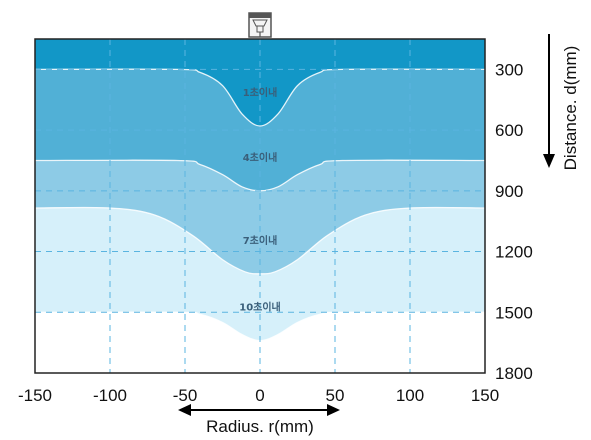 The image size is (591, 440). I want to click on y-tick-label: 1500, so click(514, 312).